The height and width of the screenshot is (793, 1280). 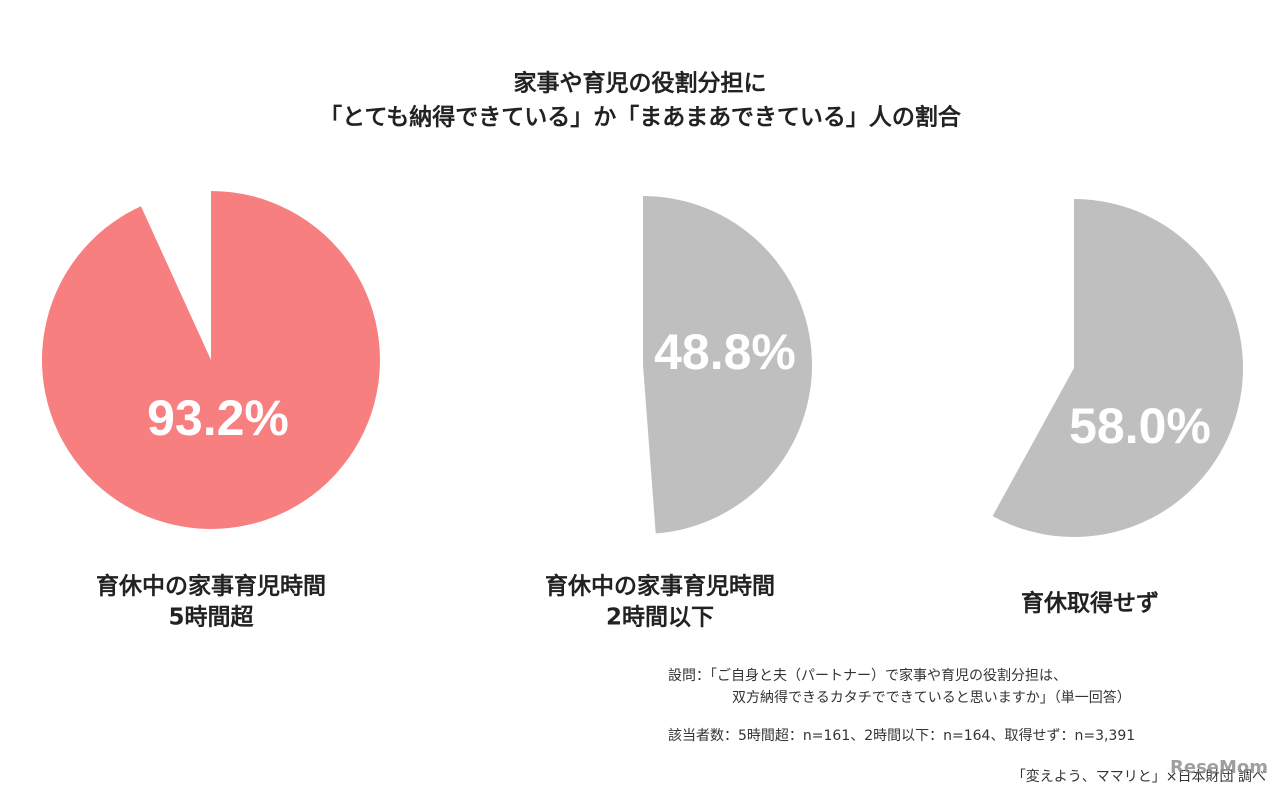 What do you see at coordinates (1219, 767) in the screenshot?
I see `watermark: ReseMom` at bounding box center [1219, 767].